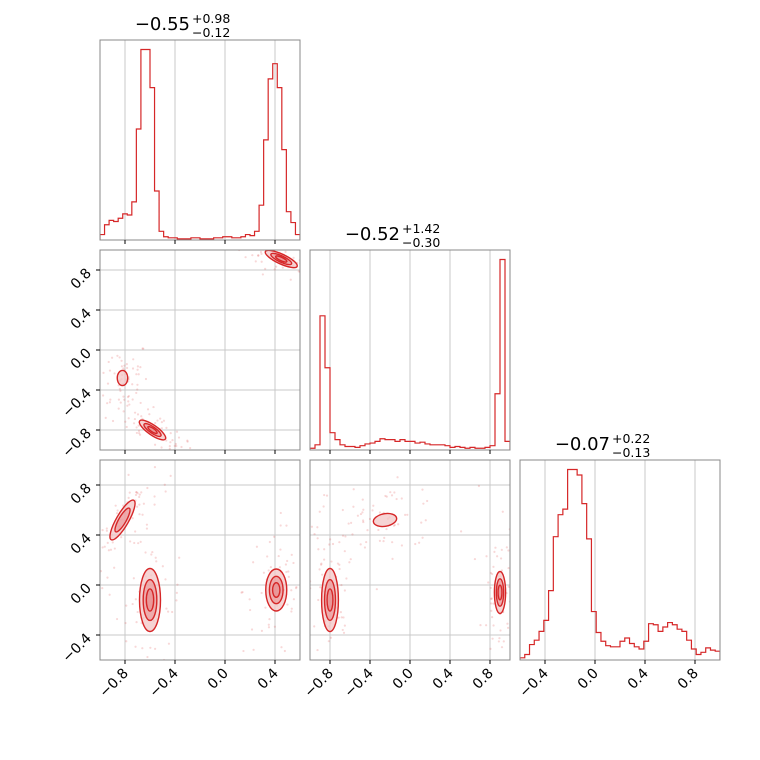 This screenshot has height=760, width=760. I want to click on panel-title-1: −0.52 +1.42−0.30, so click(393, 235).